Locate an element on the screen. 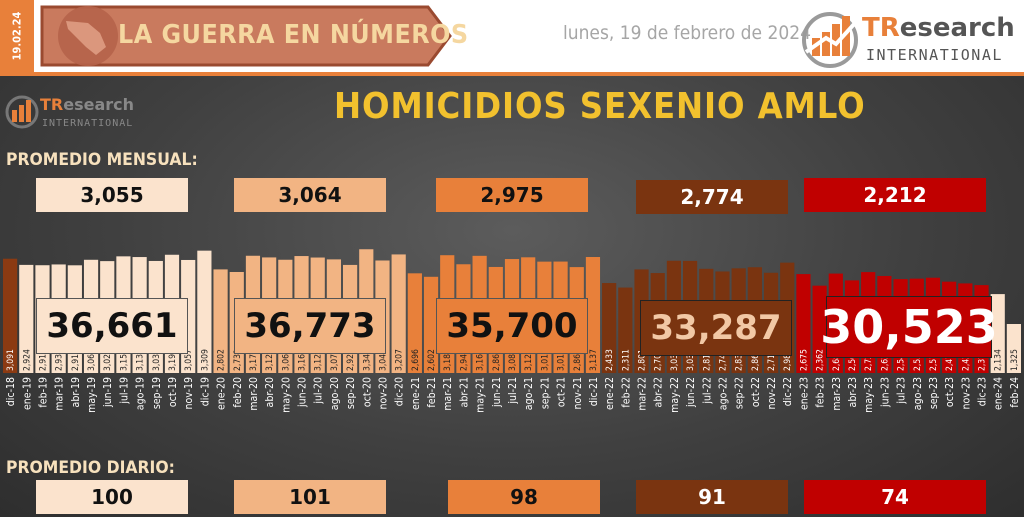 This screenshot has height=517, width=1024. x-tick-label: feb-19 is located at coordinates (43, 392).